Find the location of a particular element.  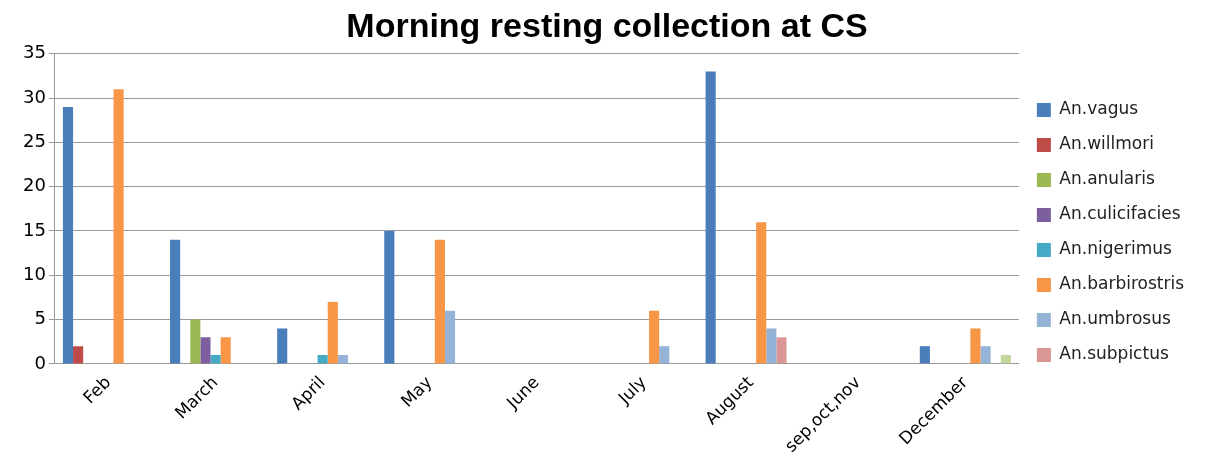

y-tick-label: 10 is located at coordinates (34, 273).